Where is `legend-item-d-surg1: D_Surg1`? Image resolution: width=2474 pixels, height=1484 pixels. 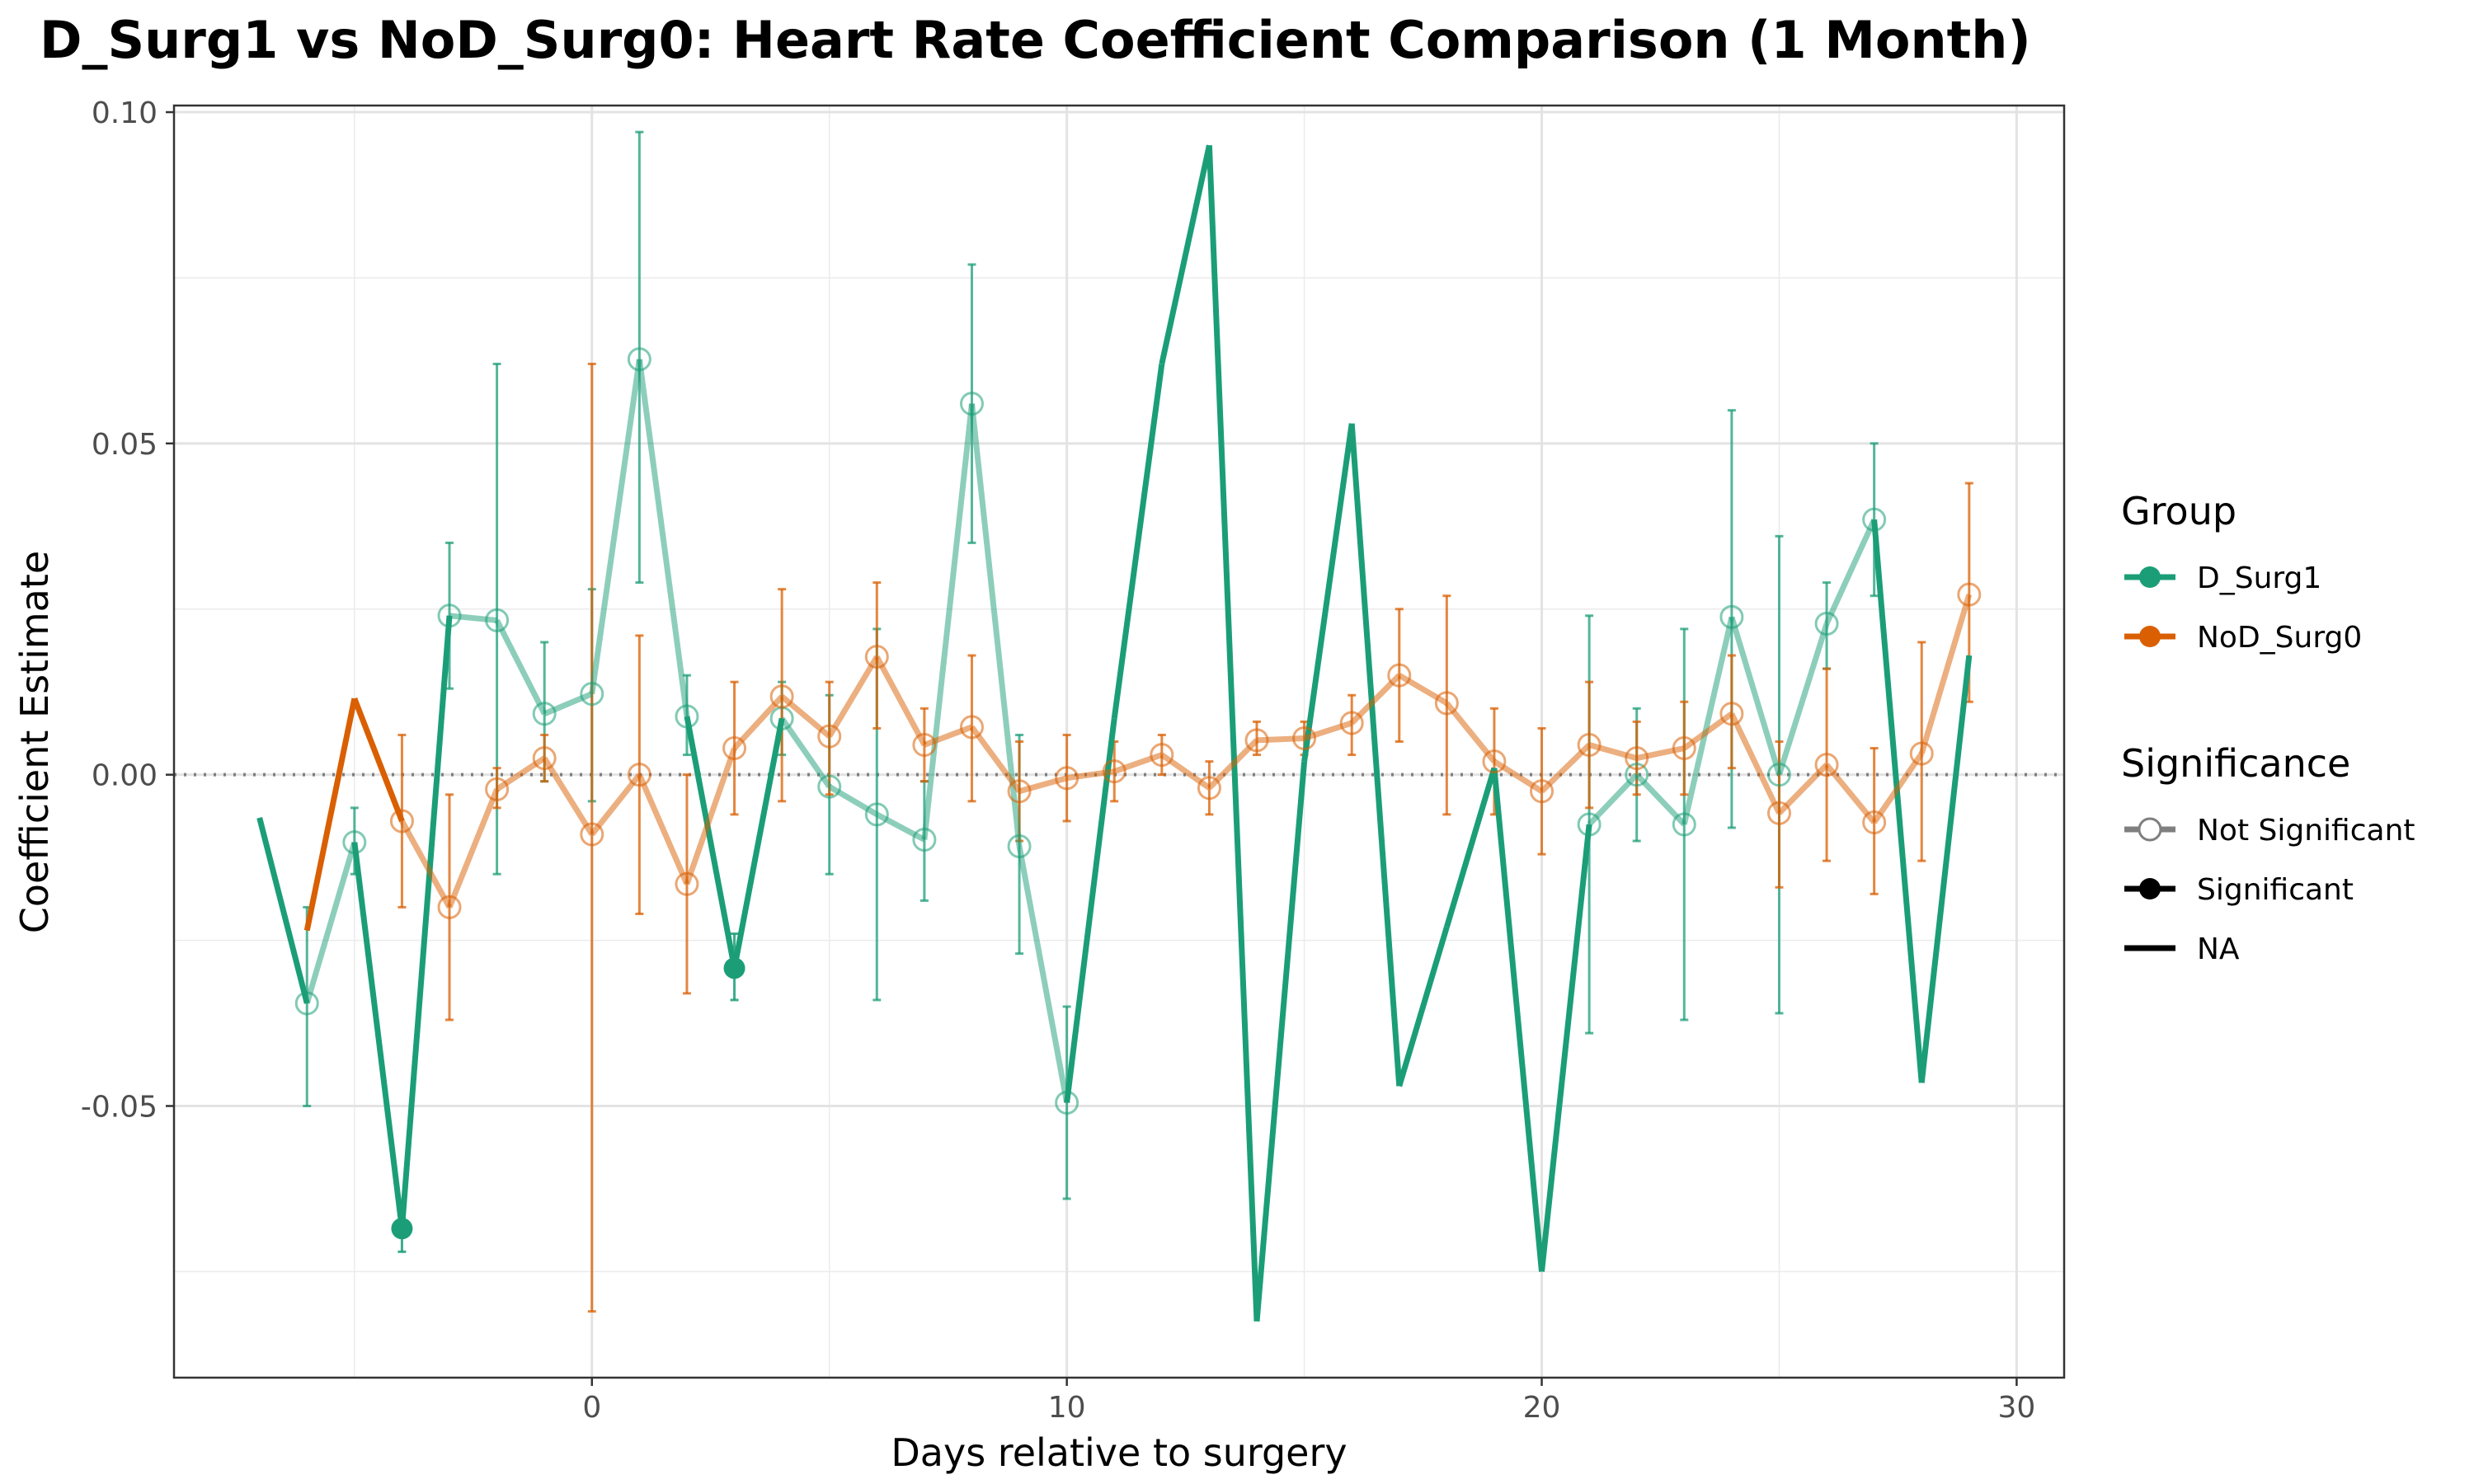
legend-item-d-surg1: D_Surg1 is located at coordinates (2222, 578).